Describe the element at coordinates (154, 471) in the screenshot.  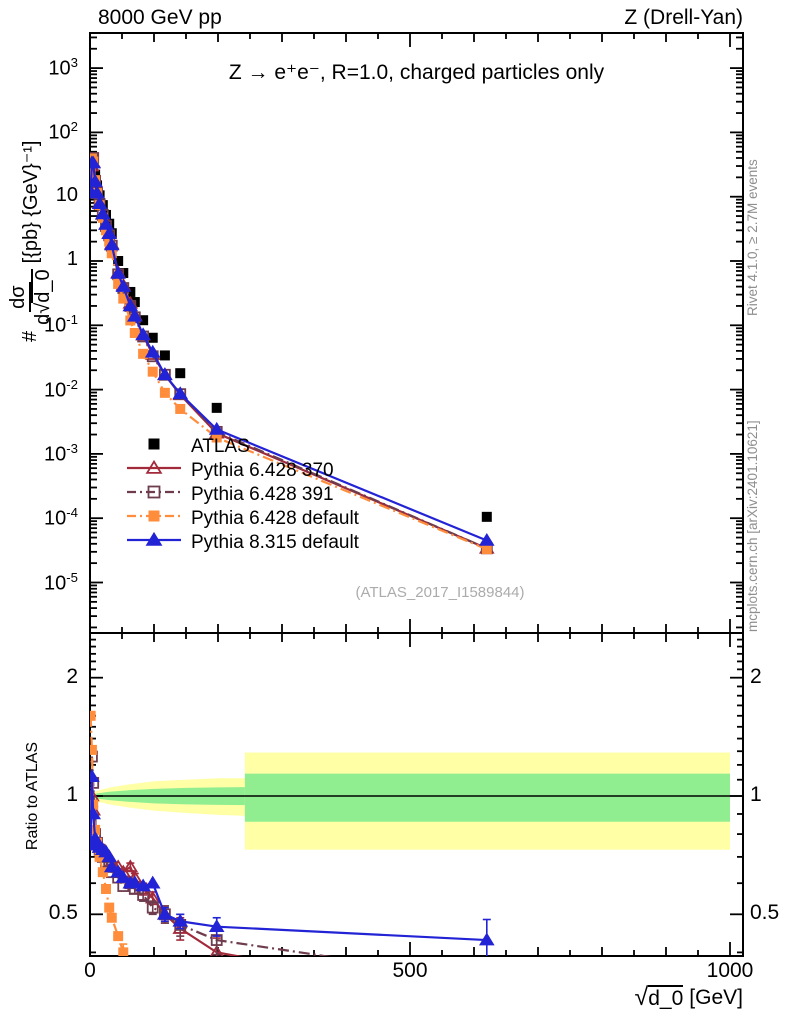
I see `pythia6-370-marker-icon` at that location.